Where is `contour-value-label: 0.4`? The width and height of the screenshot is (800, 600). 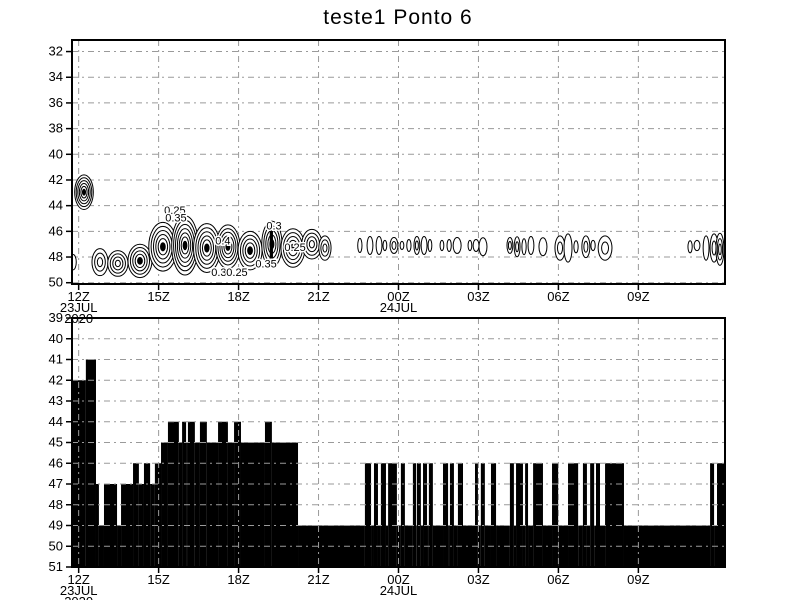 contour-value-label: 0.4 is located at coordinates (222, 242).